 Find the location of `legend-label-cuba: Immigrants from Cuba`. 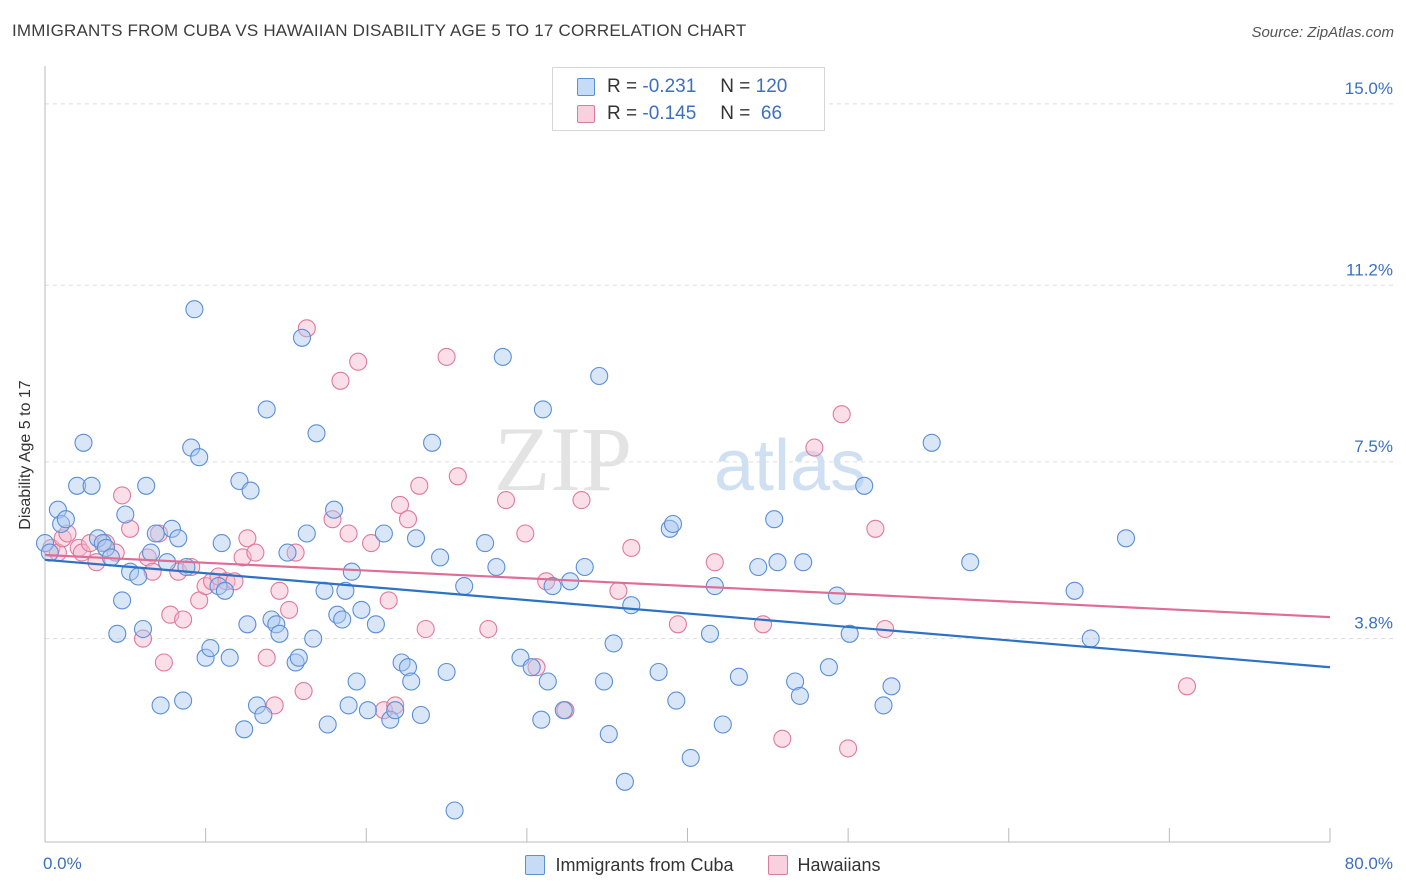

legend-label-cuba: Immigrants from Cuba is located at coordinates (644, 864).